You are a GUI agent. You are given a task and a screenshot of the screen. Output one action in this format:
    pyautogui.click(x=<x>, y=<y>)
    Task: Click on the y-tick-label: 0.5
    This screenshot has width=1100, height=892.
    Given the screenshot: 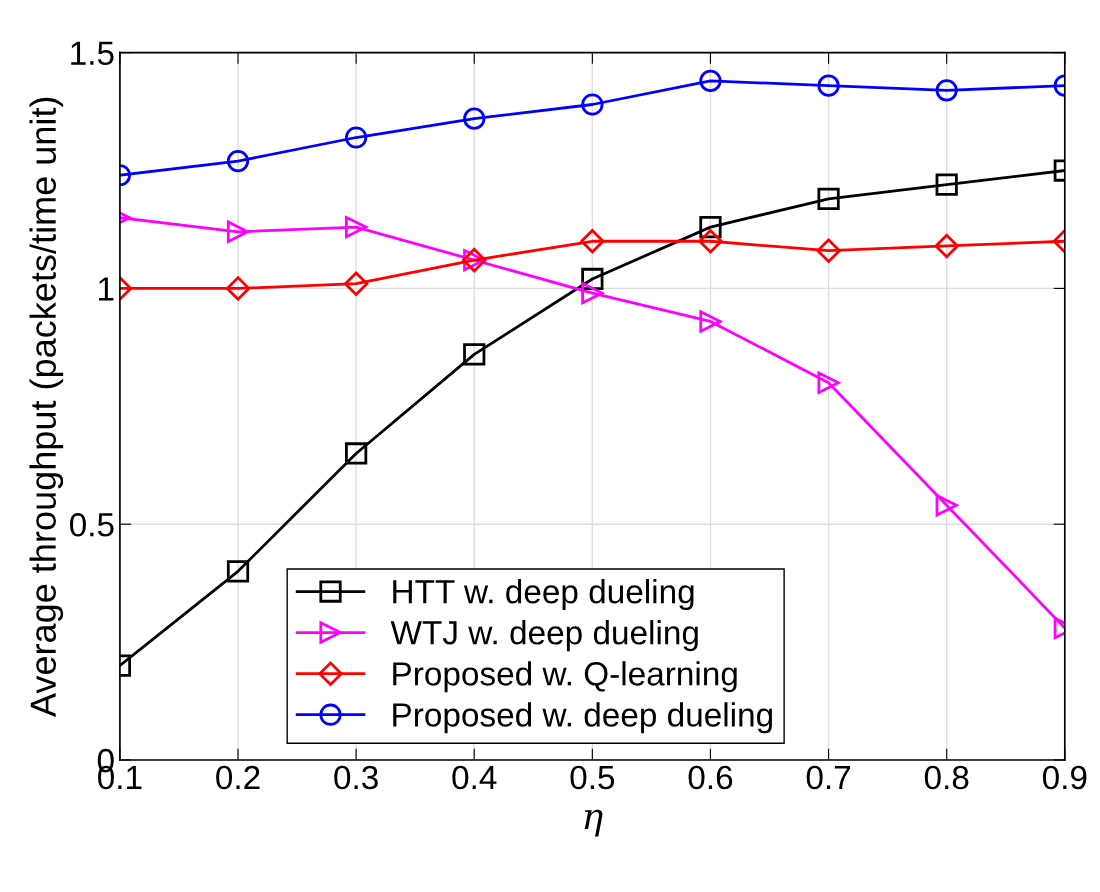 What is the action you would take?
    pyautogui.click(x=92, y=525)
    